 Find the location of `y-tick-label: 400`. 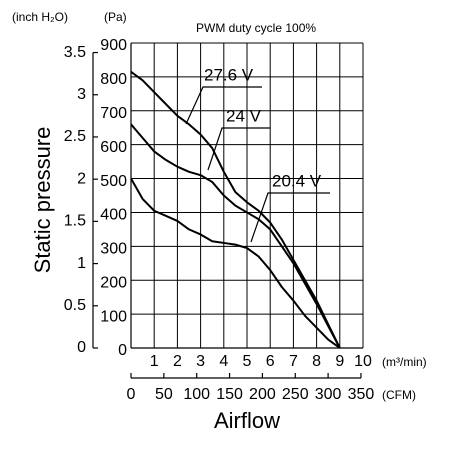

y-tick-label: 400 is located at coordinates (113, 215).